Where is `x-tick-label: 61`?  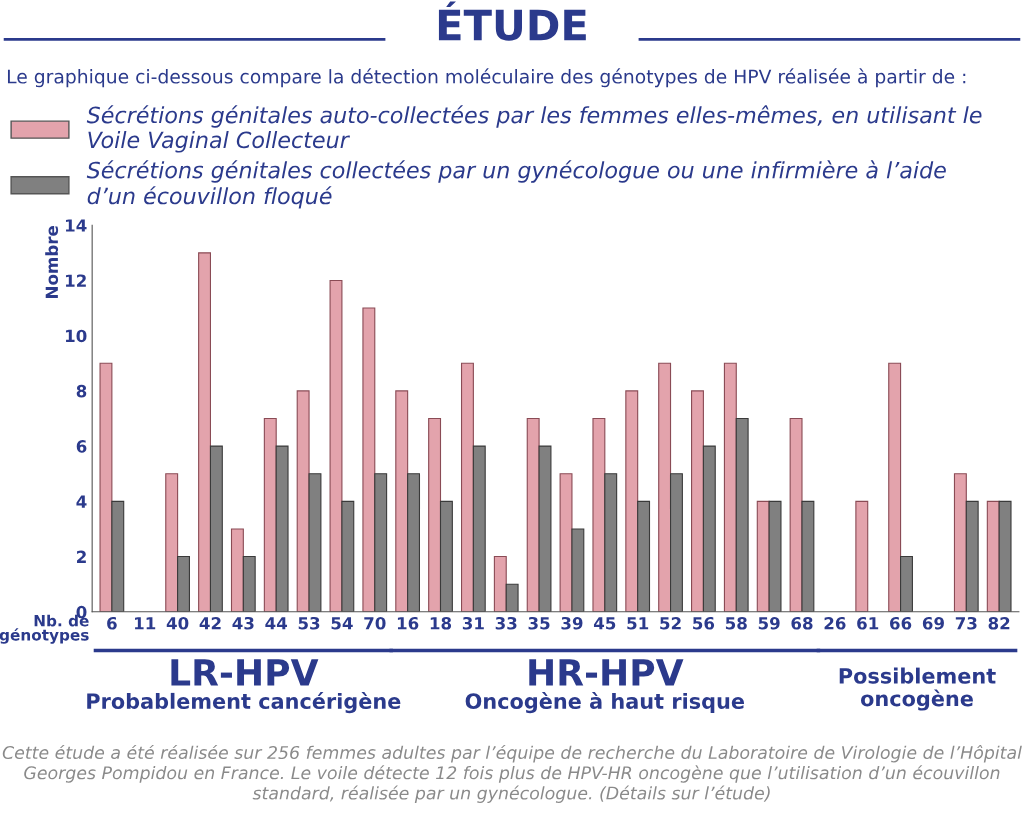
x-tick-label: 61 is located at coordinates (868, 623).